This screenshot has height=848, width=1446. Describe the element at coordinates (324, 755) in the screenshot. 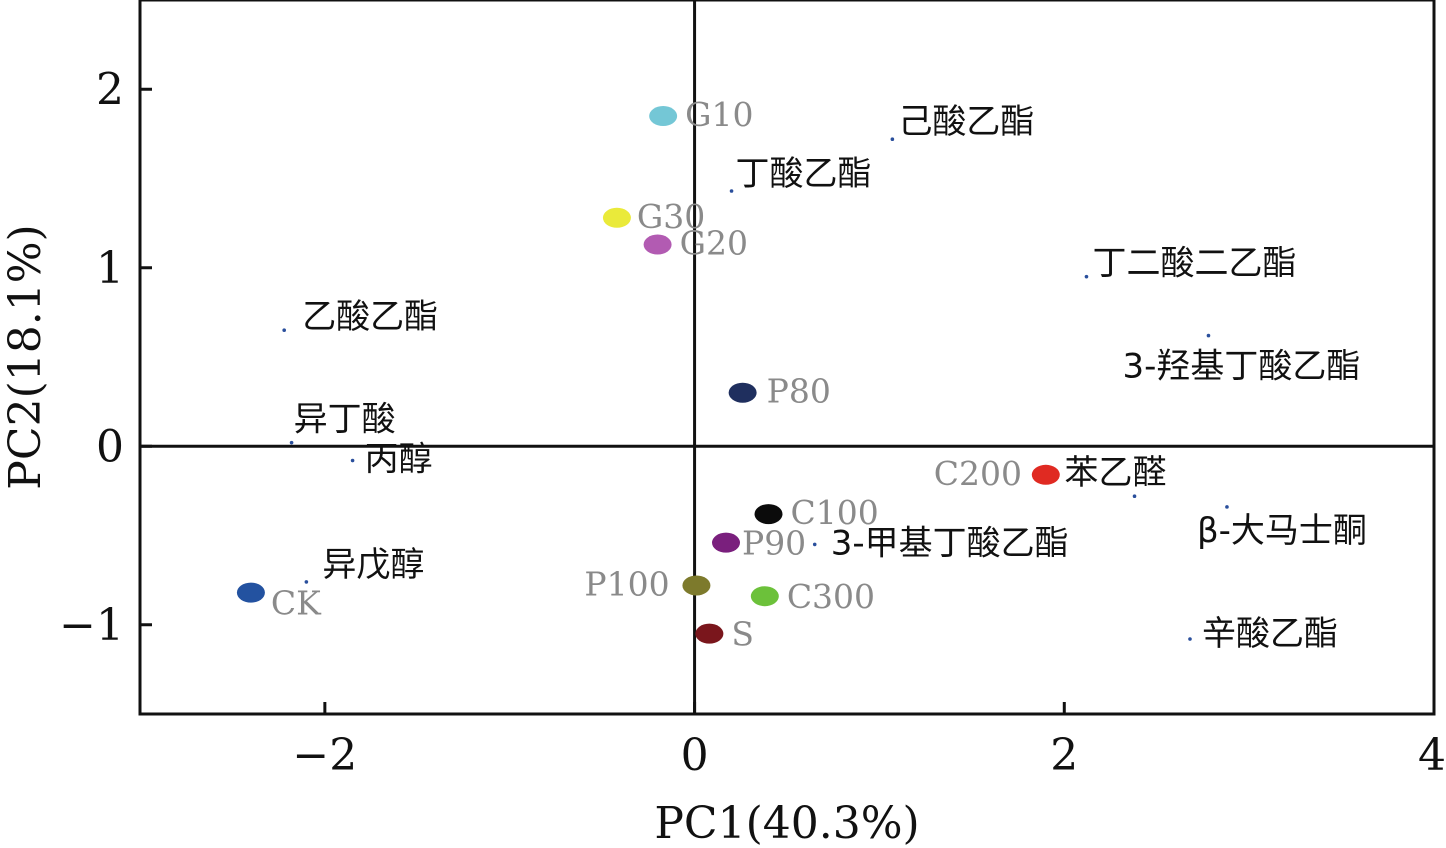

I see `x-tick-label: −2` at that location.